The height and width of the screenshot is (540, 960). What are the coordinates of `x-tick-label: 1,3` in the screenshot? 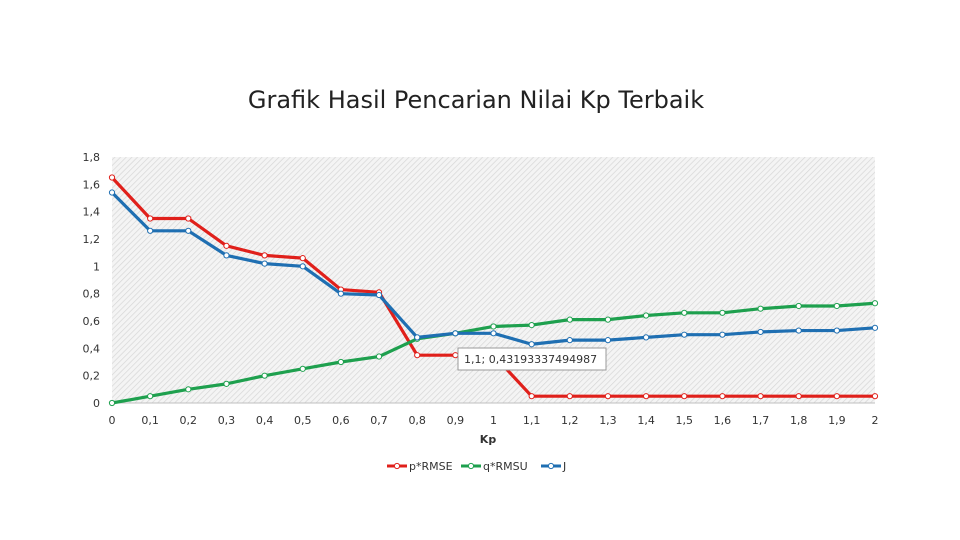 It's located at (608, 420).